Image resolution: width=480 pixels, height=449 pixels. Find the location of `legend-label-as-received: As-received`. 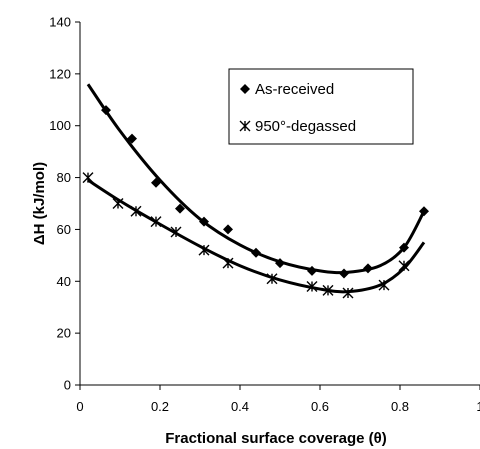

legend-label-as-received: As-received is located at coordinates (294, 89).